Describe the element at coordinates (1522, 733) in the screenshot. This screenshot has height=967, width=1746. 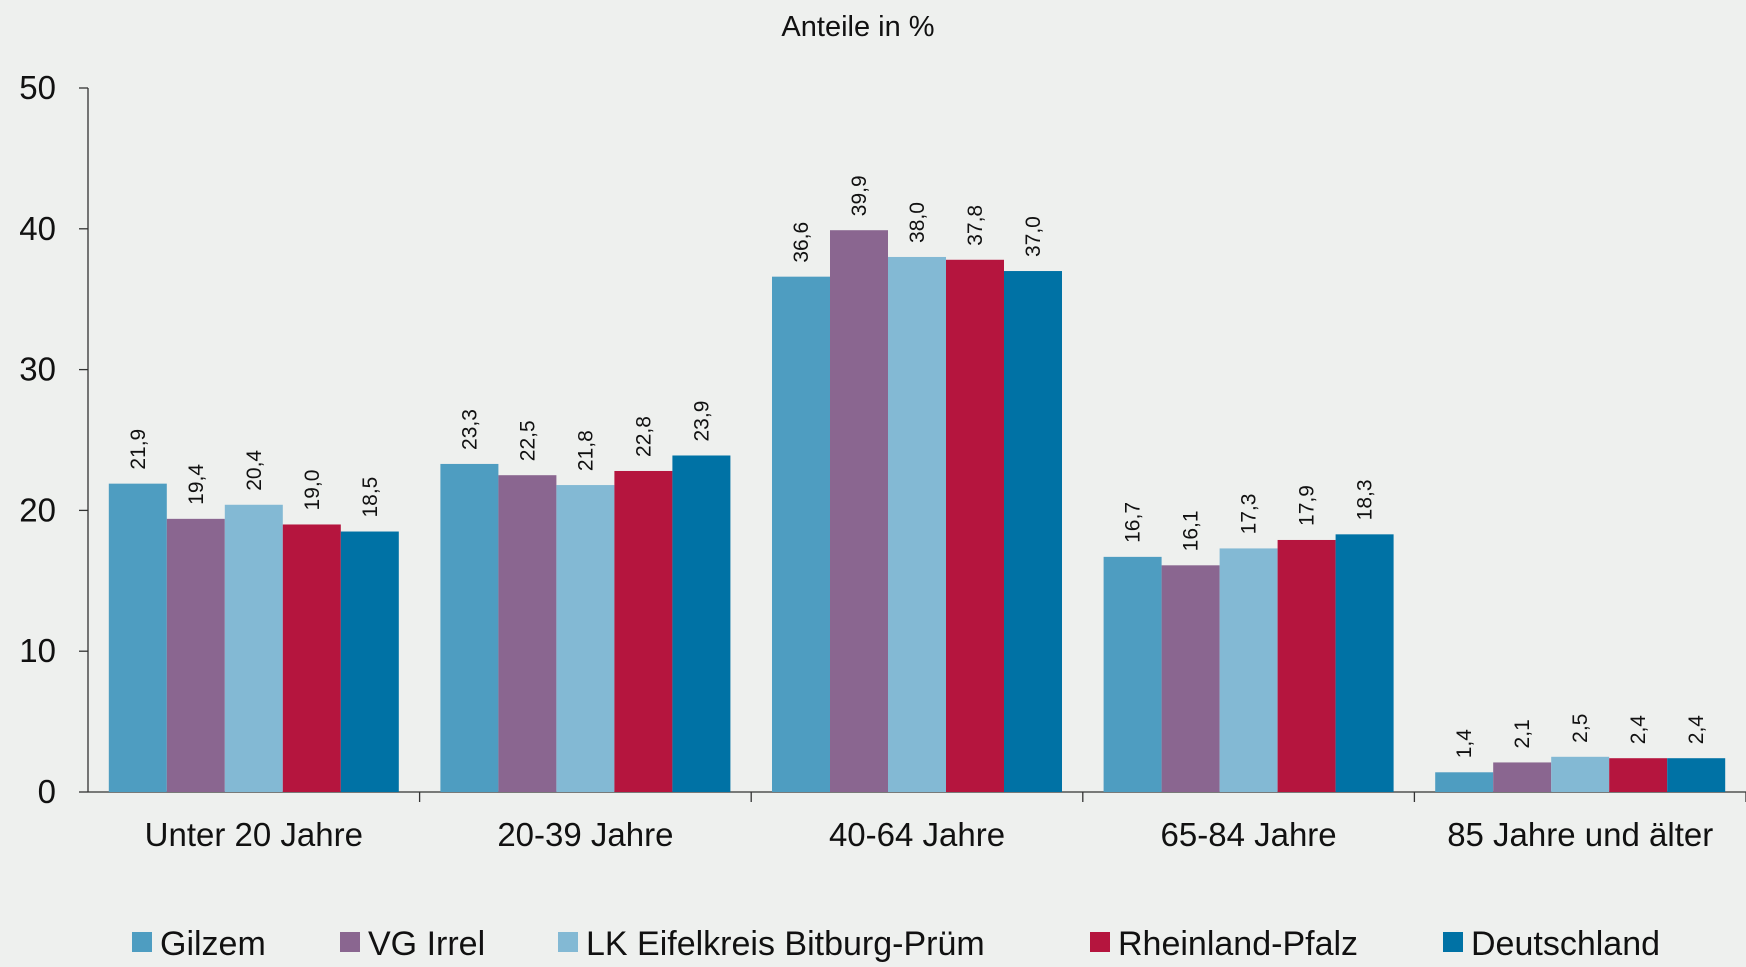
I see `data-label: 2,1` at that location.